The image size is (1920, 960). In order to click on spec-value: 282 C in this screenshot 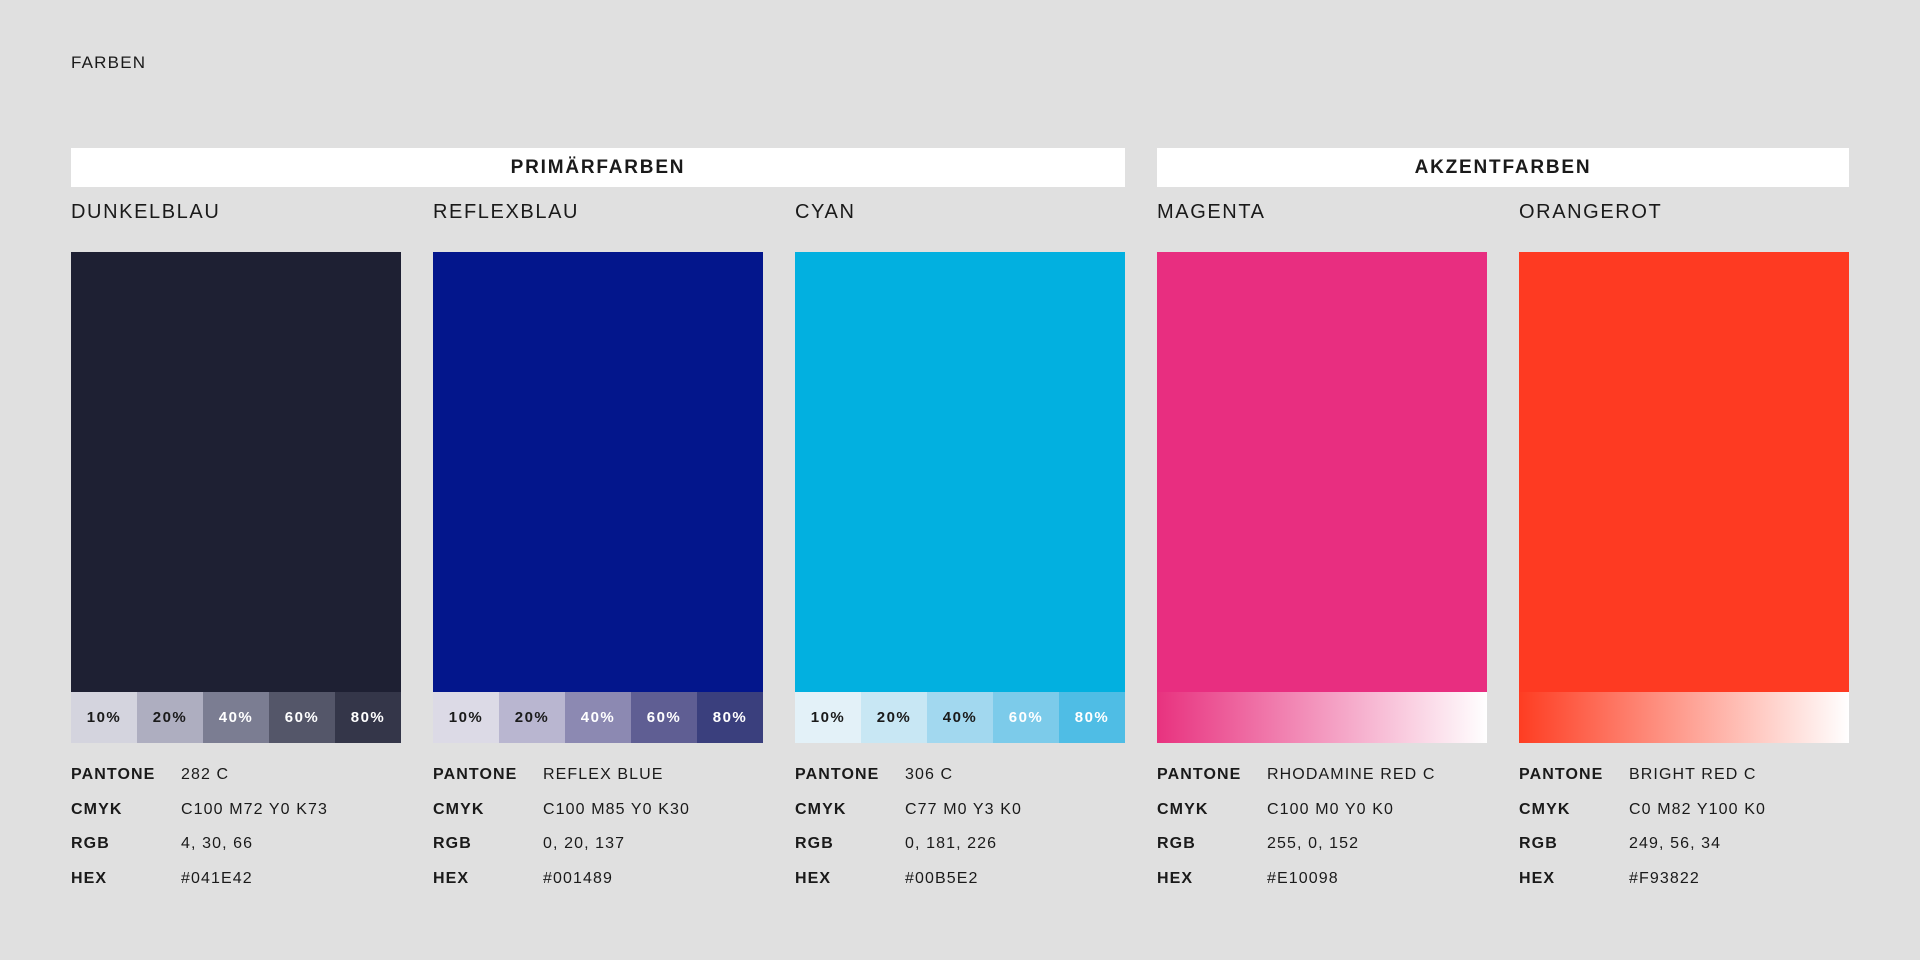, I will do `click(205, 774)`.